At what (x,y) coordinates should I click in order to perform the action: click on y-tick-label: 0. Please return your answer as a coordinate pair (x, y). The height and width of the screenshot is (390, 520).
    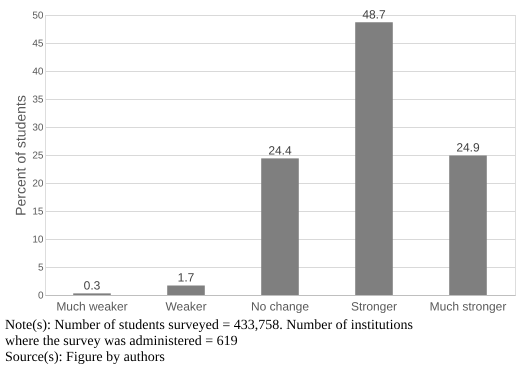
    Looking at the image, I should click on (41, 296).